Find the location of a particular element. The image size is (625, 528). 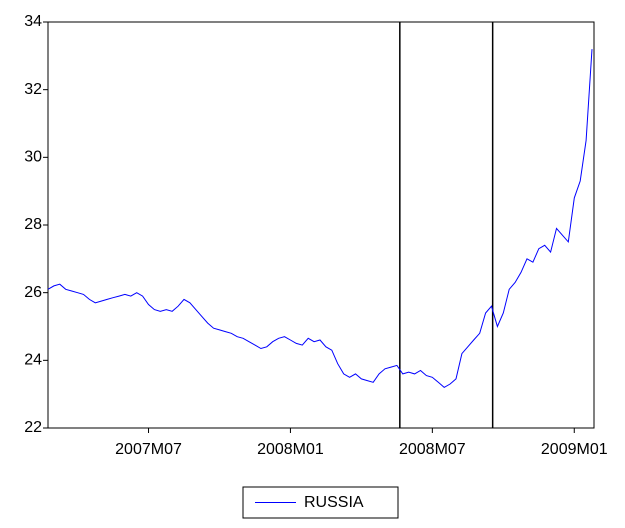

x-tick-label: 2009M01 is located at coordinates (574, 449).